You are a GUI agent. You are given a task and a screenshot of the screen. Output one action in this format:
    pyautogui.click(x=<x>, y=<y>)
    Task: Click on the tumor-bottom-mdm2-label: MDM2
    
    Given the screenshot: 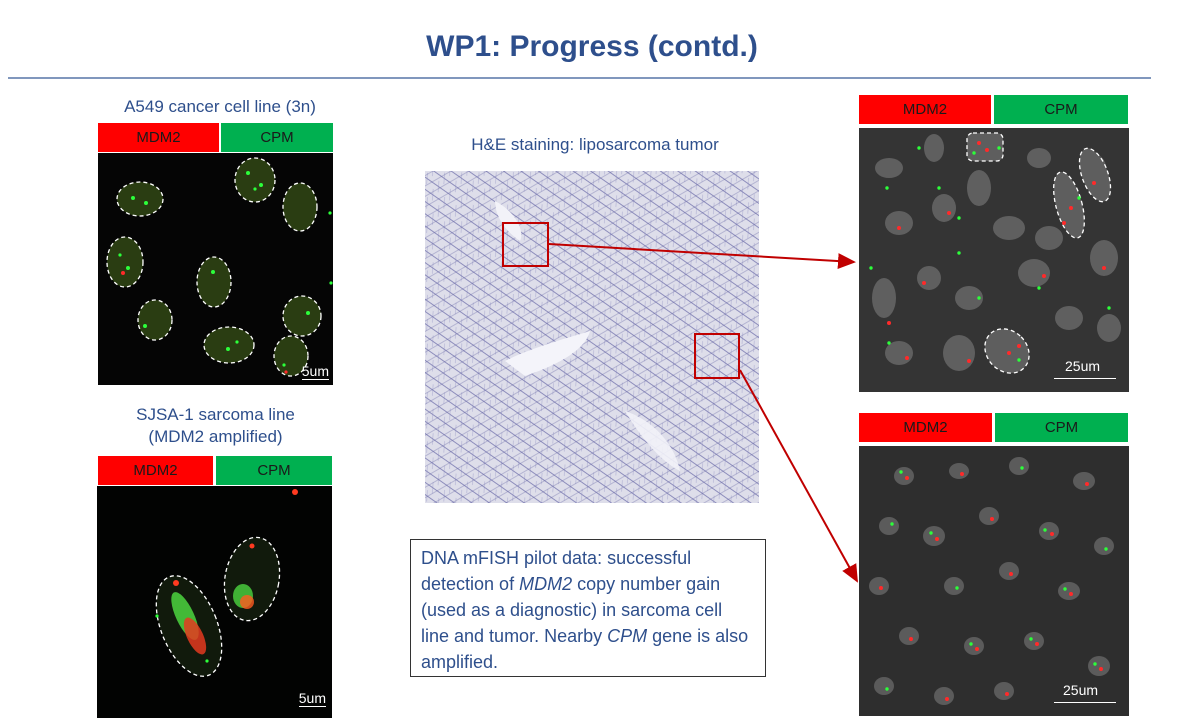 What is the action you would take?
    pyautogui.click(x=925, y=427)
    